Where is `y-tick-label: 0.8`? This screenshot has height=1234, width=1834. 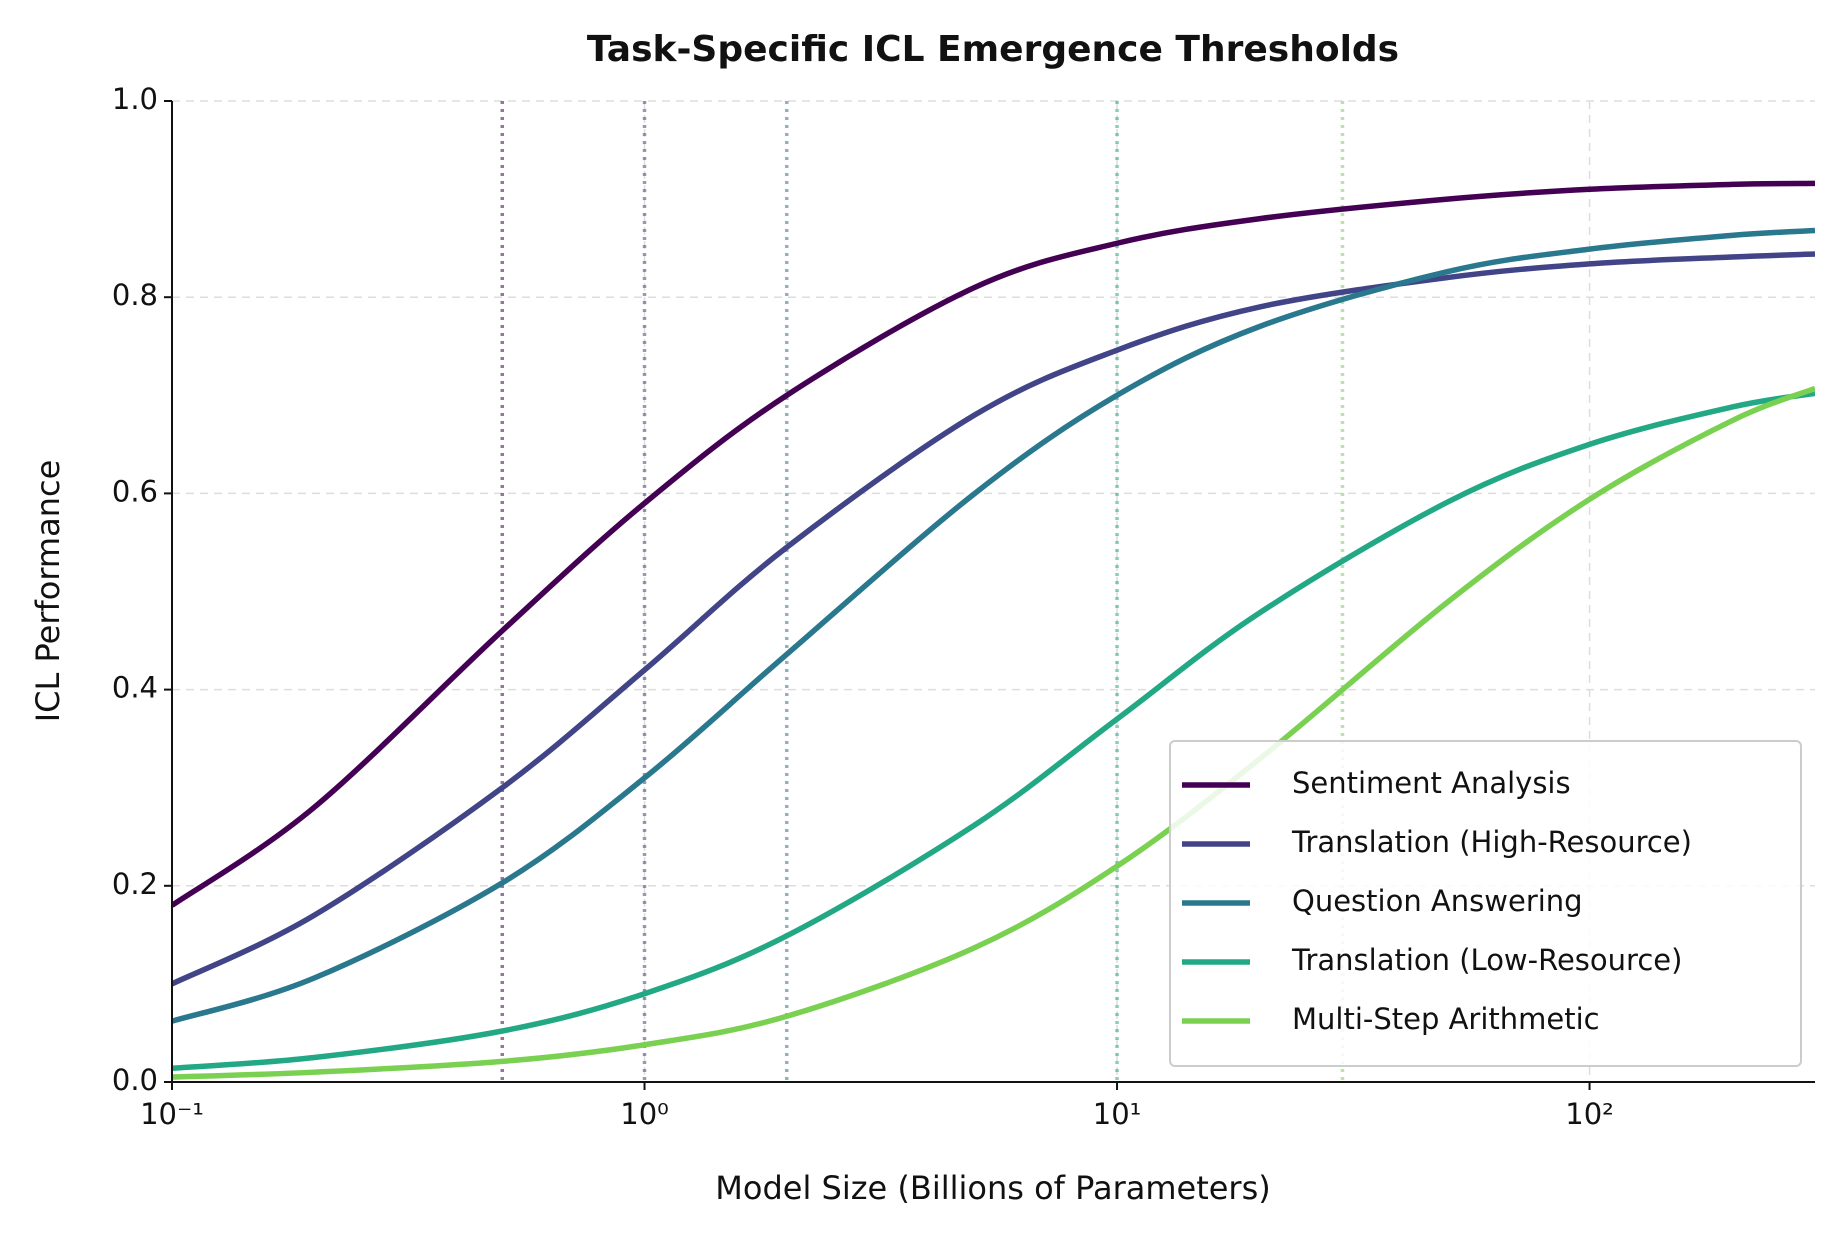
y-tick-label: 0.8 is located at coordinates (135, 295).